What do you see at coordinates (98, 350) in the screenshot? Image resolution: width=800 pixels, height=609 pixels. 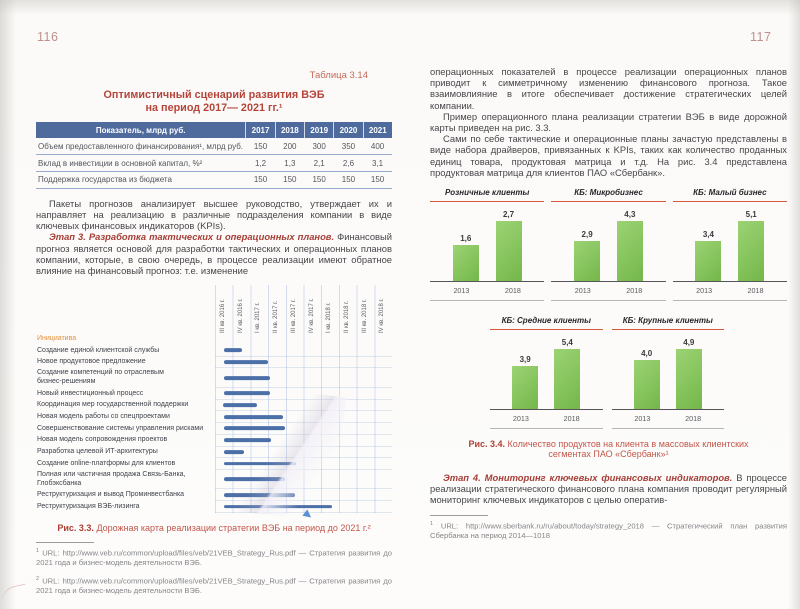 I see `gantt-row-label: Создание единой клиентской службы` at bounding box center [98, 350].